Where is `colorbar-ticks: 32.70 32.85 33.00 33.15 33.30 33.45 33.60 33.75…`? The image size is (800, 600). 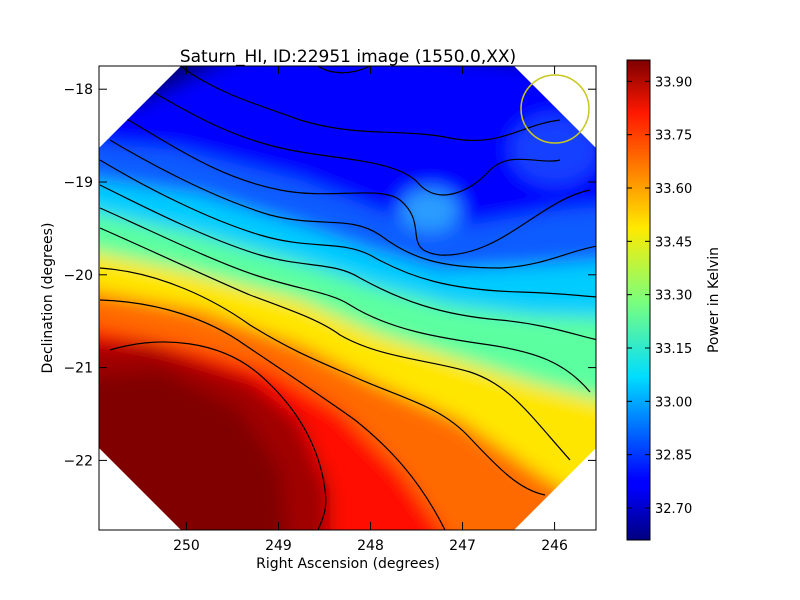 colorbar-ticks: 32.70 32.85 33.00 33.15 33.30 33.45 33.60 33.75… is located at coordinates (659, 296).